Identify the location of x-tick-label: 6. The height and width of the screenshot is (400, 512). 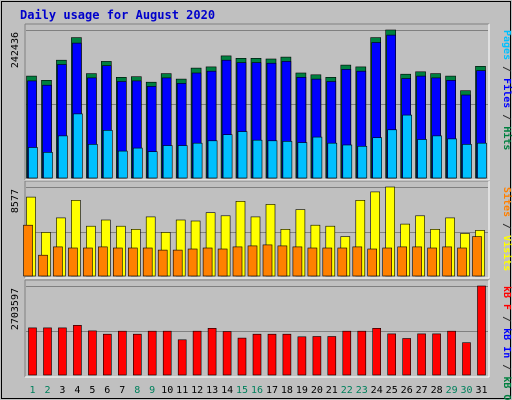
(107, 390).